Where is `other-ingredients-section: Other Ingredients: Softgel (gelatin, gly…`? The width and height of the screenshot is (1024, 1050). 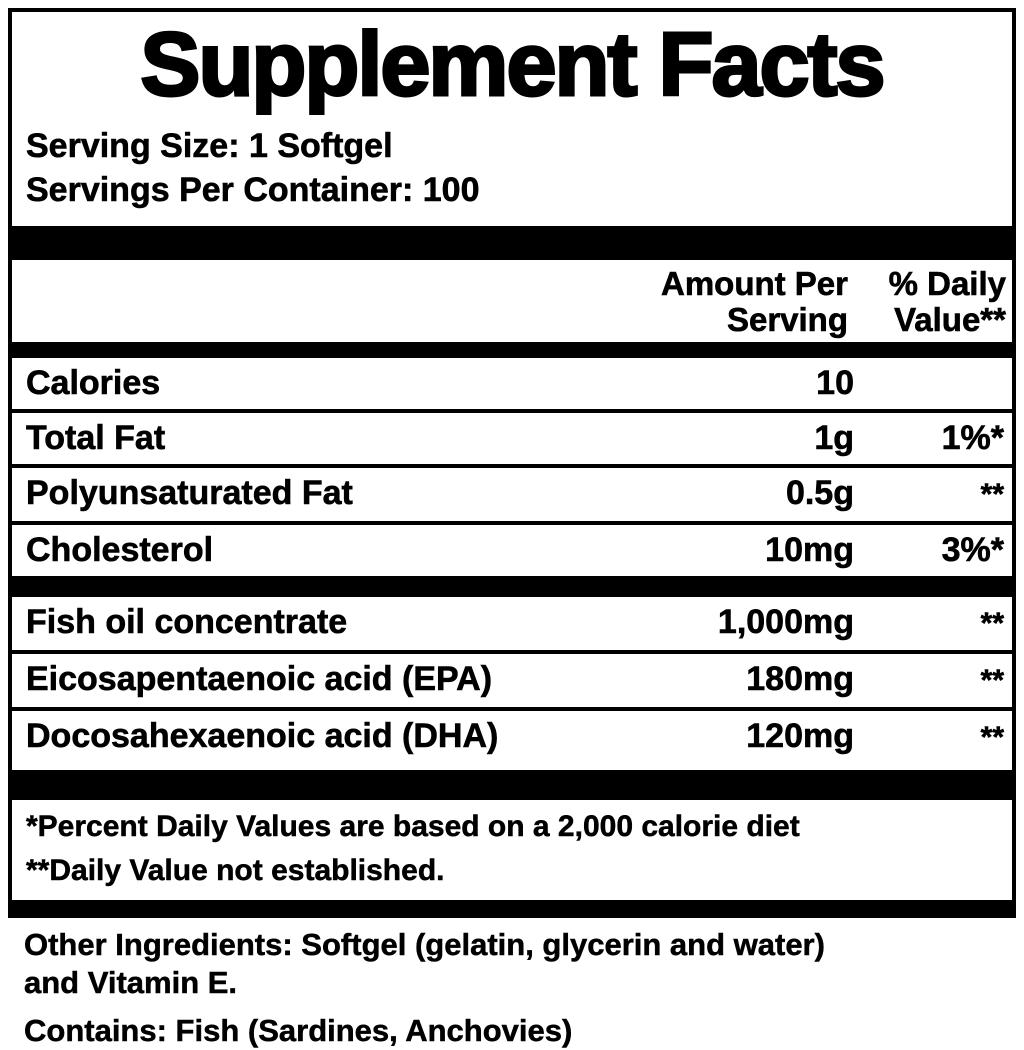 other-ingredients-section: Other Ingredients: Softgel (gelatin, gly… is located at coordinates (512, 984).